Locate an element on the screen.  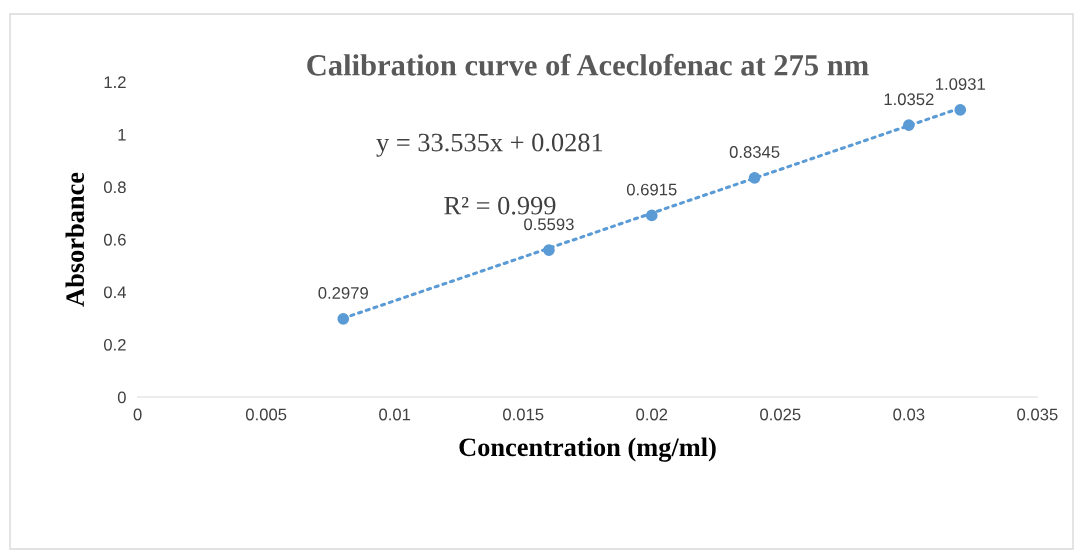
x-tick-label: 0.02 is located at coordinates (652, 414).